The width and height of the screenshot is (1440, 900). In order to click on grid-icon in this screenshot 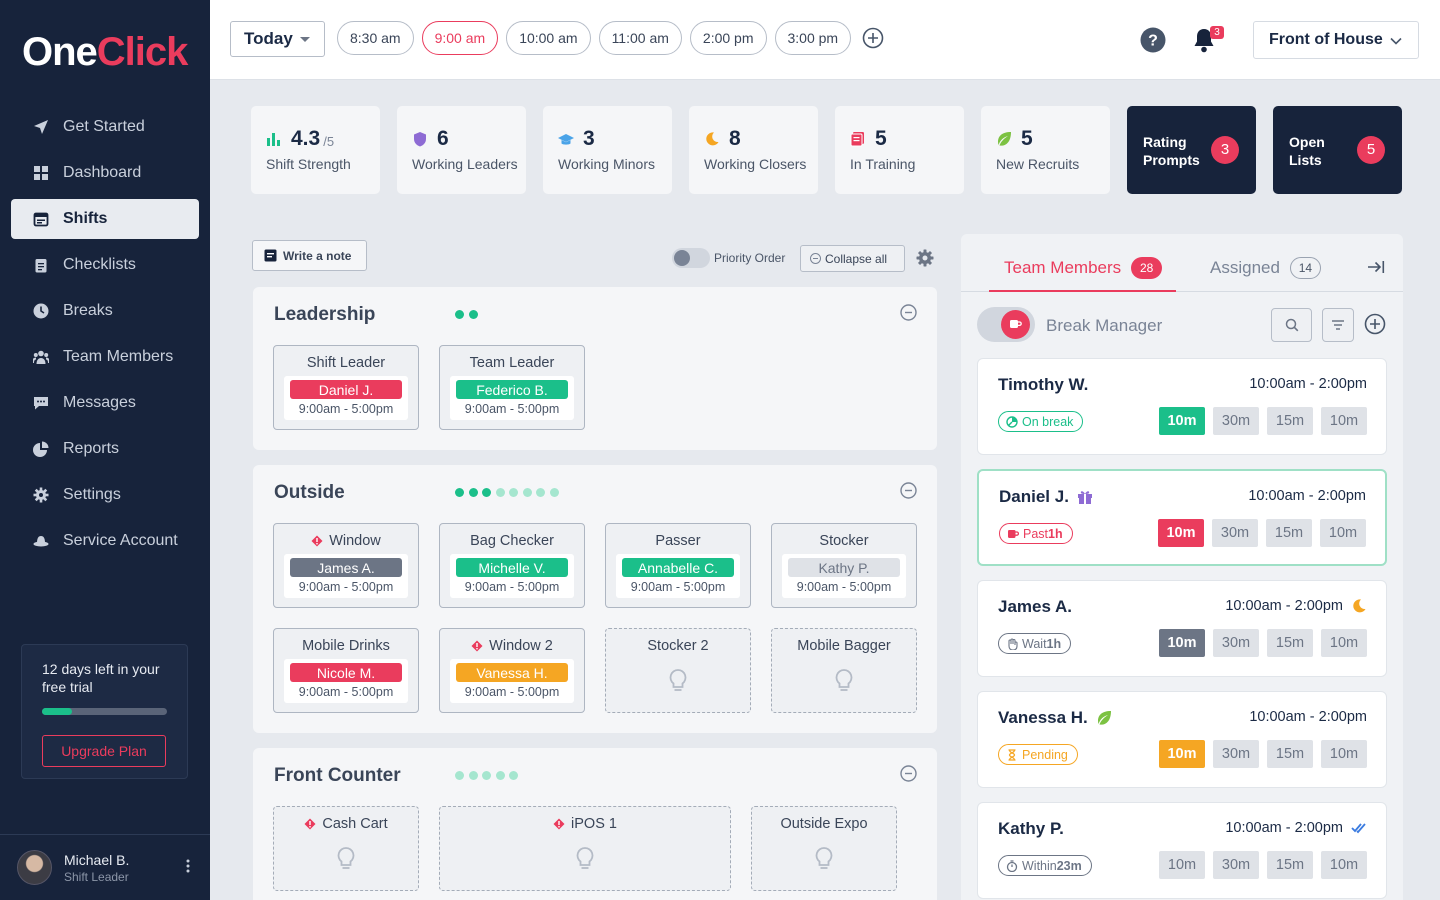, I will do `click(41, 173)`.